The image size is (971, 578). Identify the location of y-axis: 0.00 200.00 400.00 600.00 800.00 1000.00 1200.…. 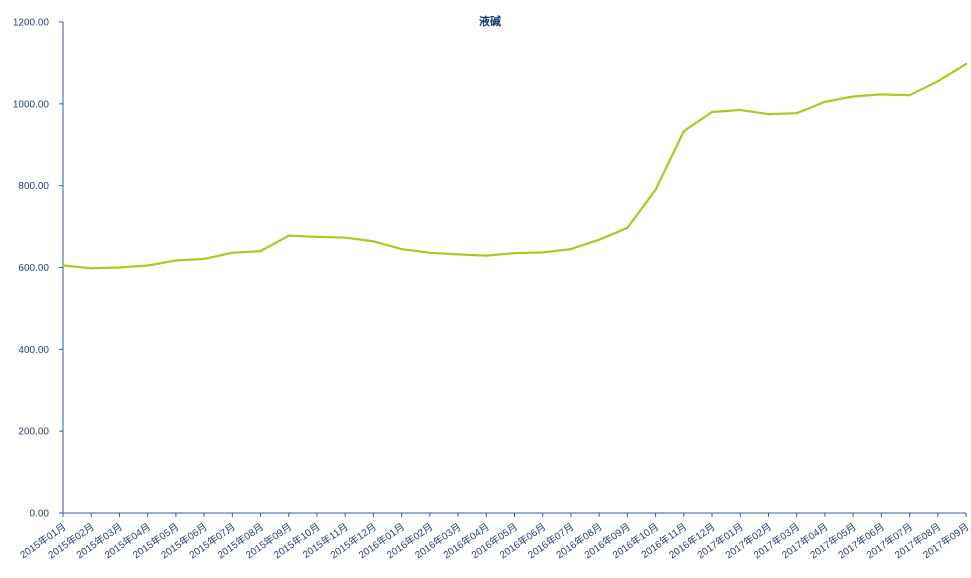
(38, 269).